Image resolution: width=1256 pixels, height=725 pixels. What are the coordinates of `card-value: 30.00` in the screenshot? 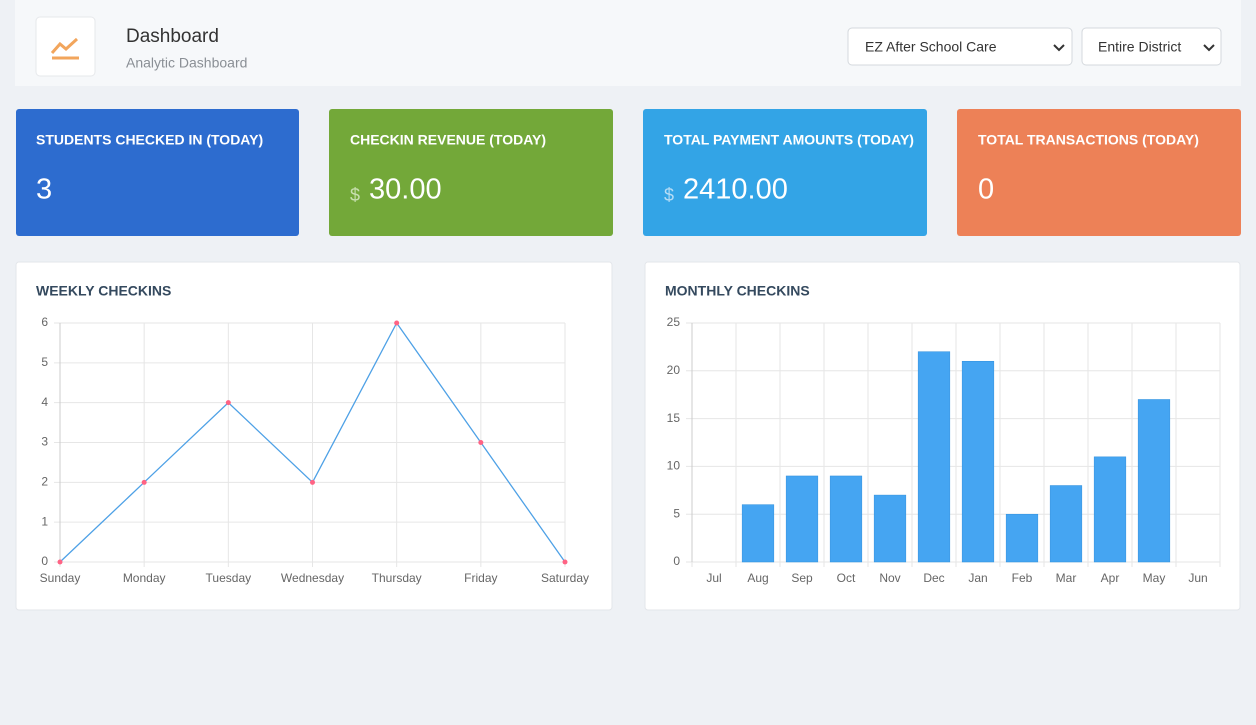 It's located at (405, 190).